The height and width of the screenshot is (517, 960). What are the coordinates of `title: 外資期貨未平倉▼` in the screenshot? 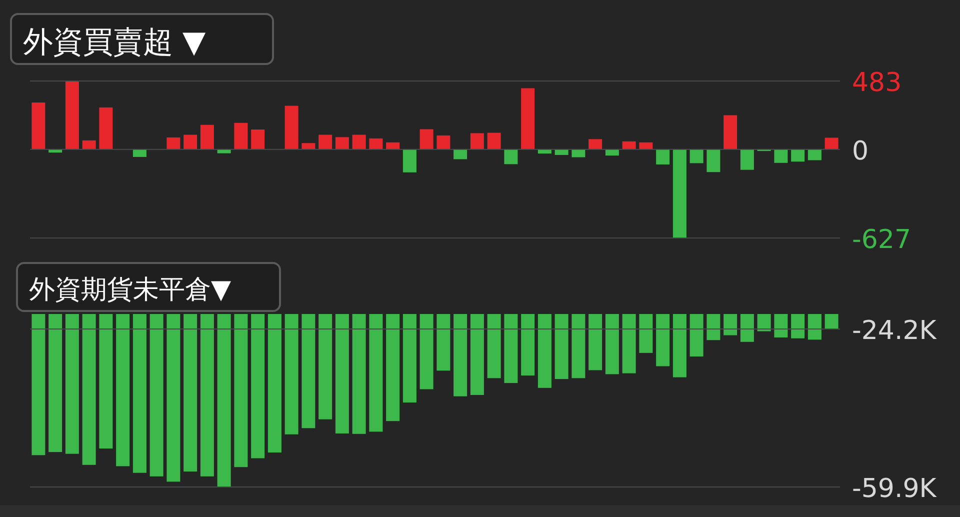 It's located at (130, 290).